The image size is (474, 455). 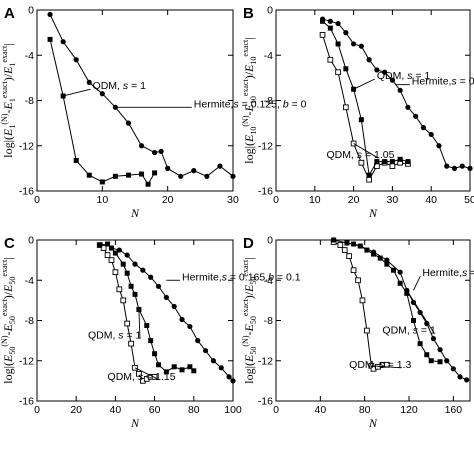 I want to click on ylabel-sub: 1, so click(x=12, y=127).